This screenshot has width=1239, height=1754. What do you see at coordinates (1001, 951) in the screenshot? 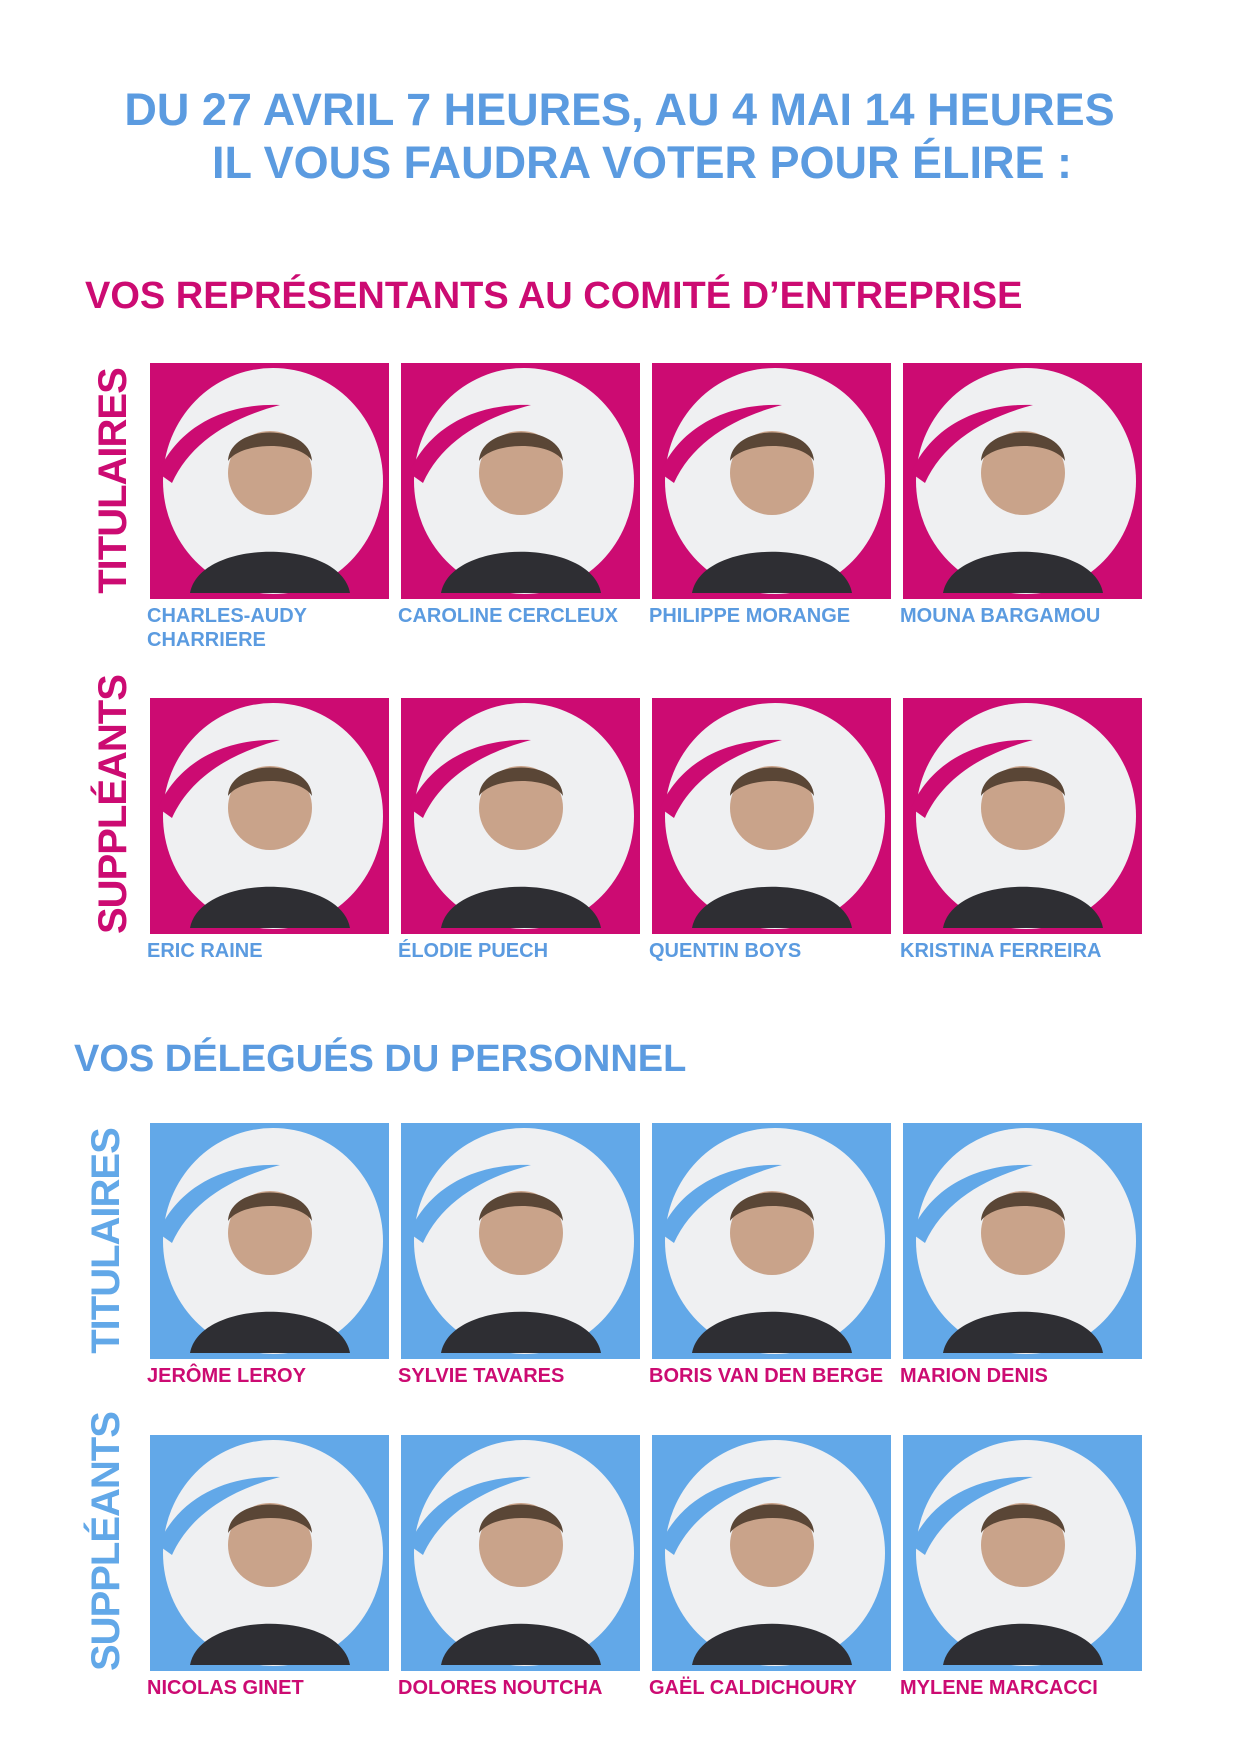
I see `candidate-name: KRISTINA FERREIRA` at bounding box center [1001, 951].